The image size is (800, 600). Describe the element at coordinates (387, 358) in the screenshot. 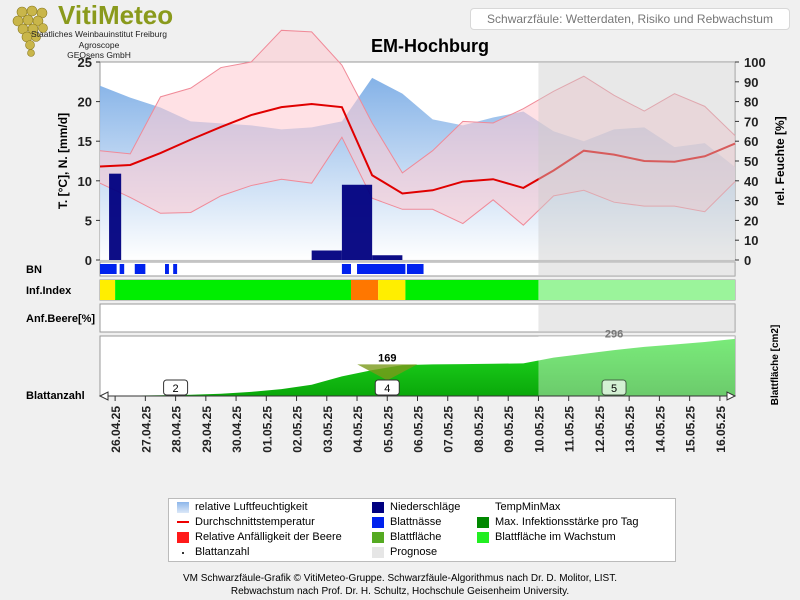

I see `leaf-area-label: 169` at that location.